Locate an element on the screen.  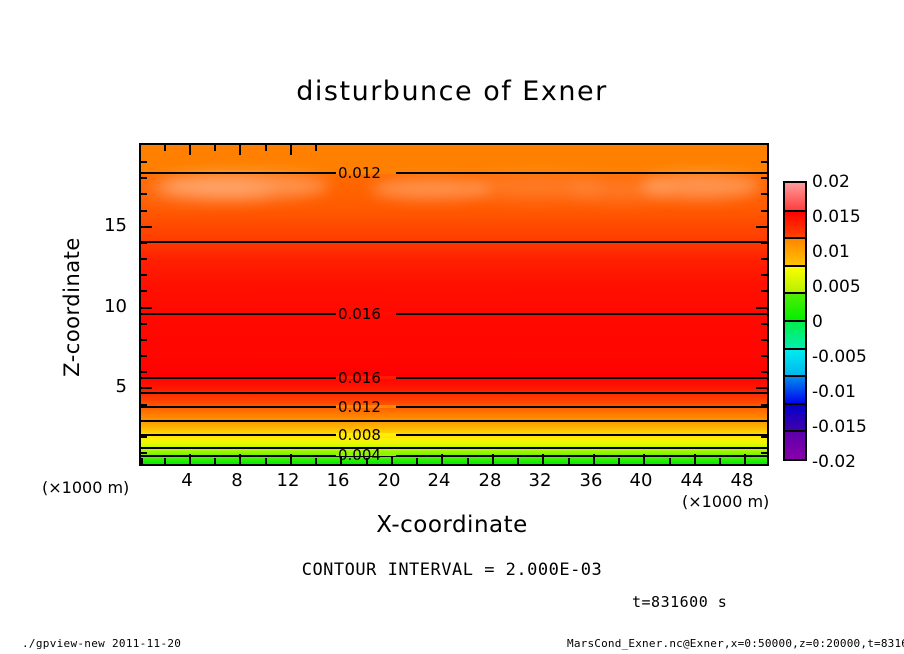
colorbar-label: 0.015 is located at coordinates (836, 217).